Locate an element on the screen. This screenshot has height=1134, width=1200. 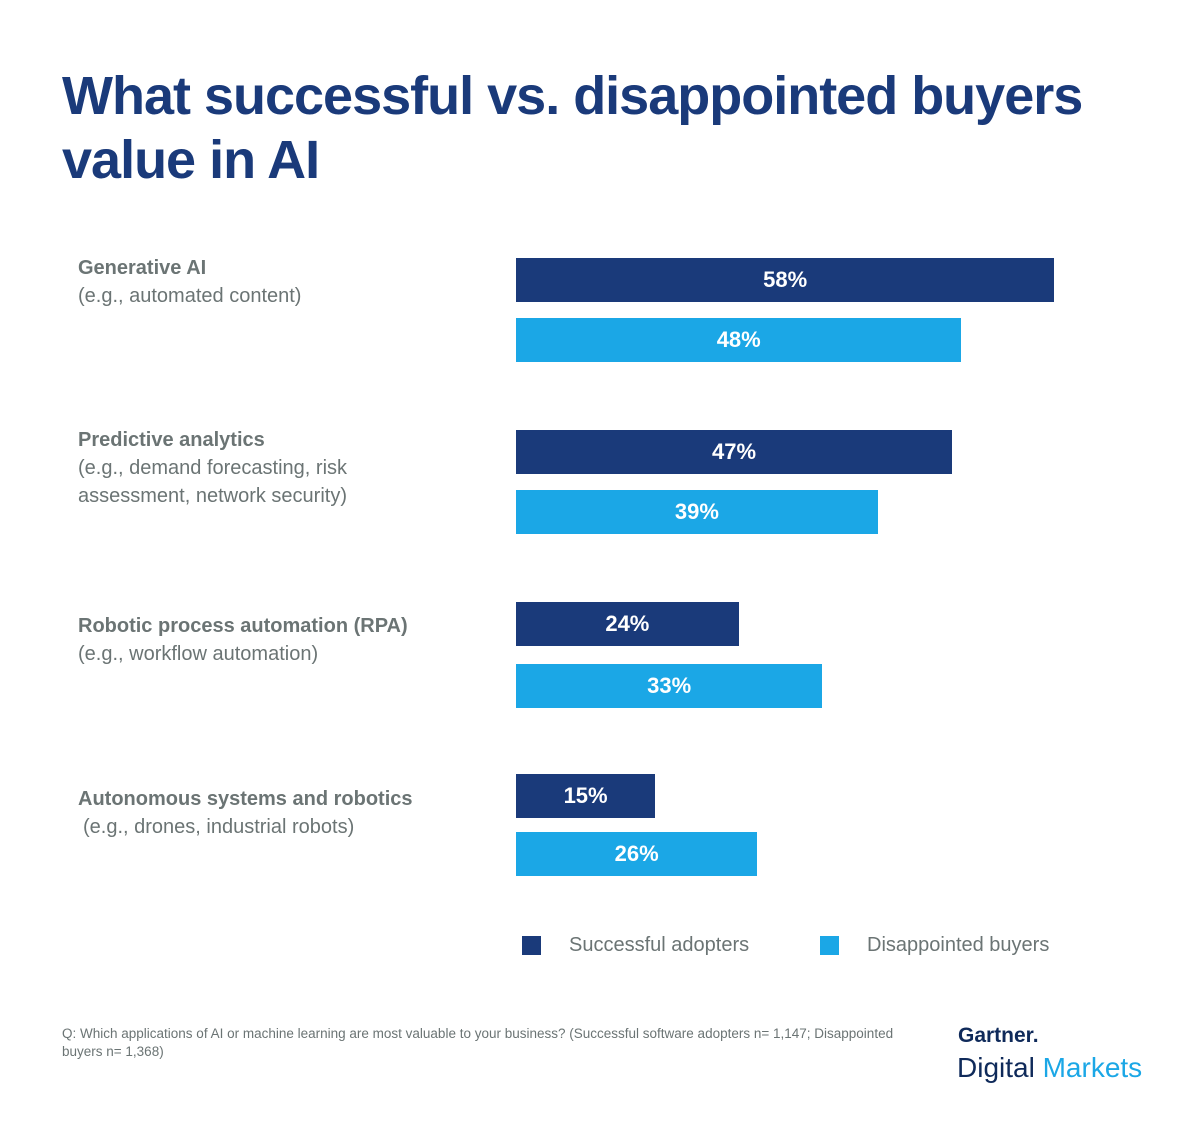
category-name: Predictive analytics is located at coordinates (171, 440).